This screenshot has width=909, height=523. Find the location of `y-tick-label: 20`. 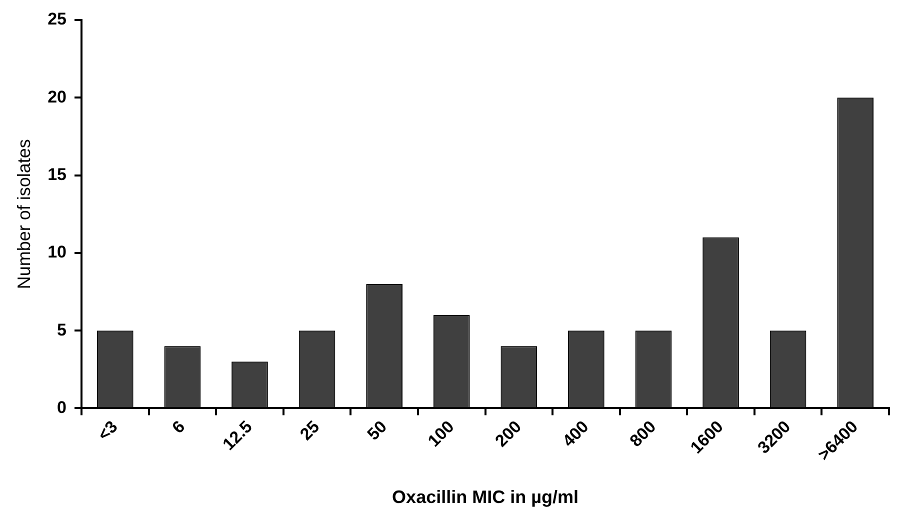

y-tick-label: 20 is located at coordinates (57, 96).